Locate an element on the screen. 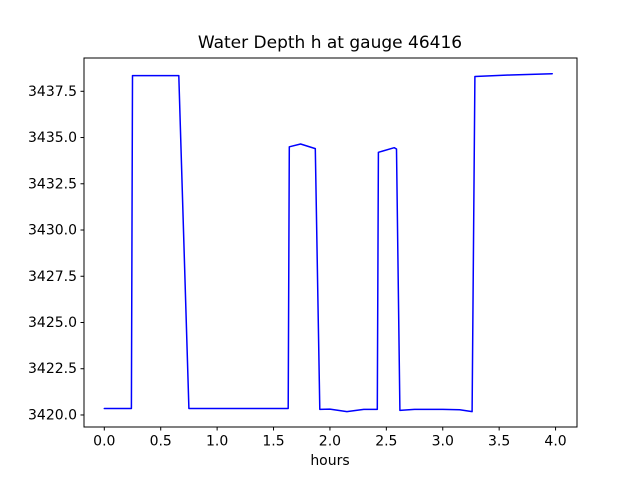 Image resolution: width=640 pixels, height=480 pixels. x-tick-label: 3.5 is located at coordinates (499, 442).